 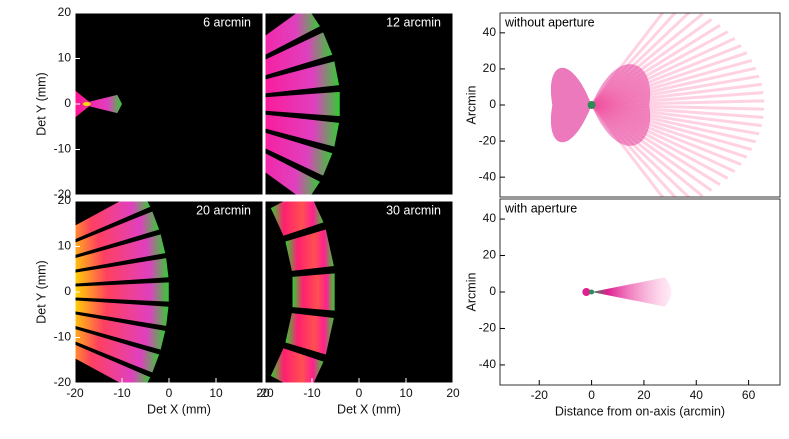 I want to click on panel-annotation: with aperture, so click(x=540, y=208).